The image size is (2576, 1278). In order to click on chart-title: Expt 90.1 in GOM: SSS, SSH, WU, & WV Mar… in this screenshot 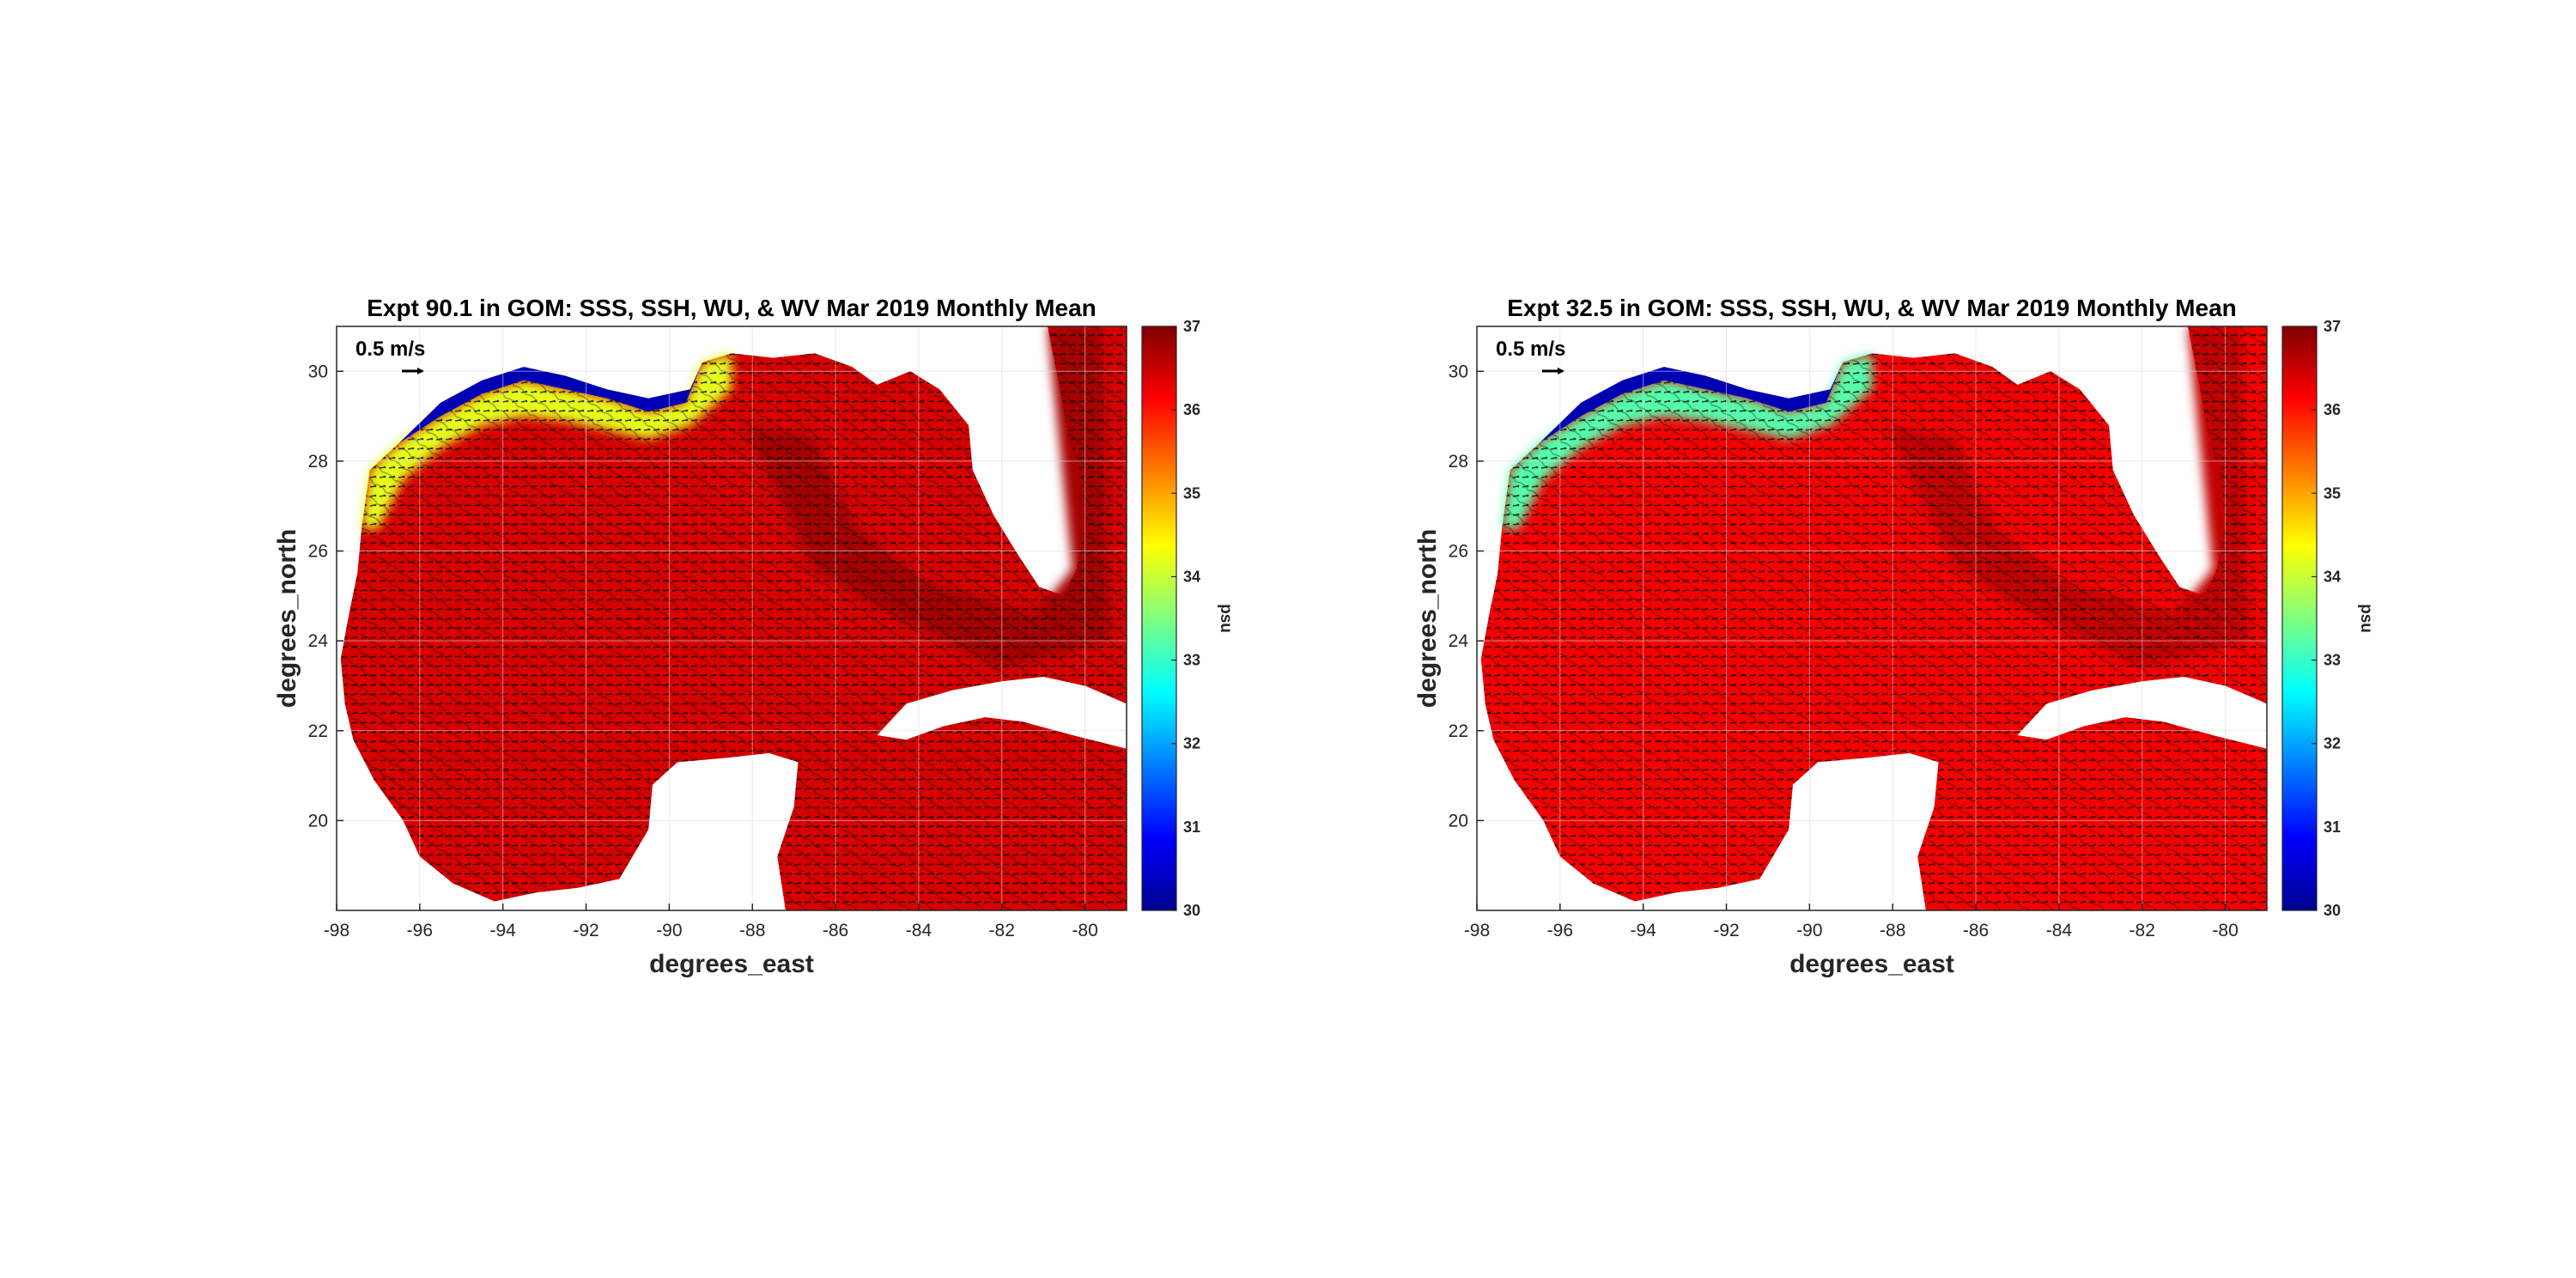, I will do `click(732, 308)`.